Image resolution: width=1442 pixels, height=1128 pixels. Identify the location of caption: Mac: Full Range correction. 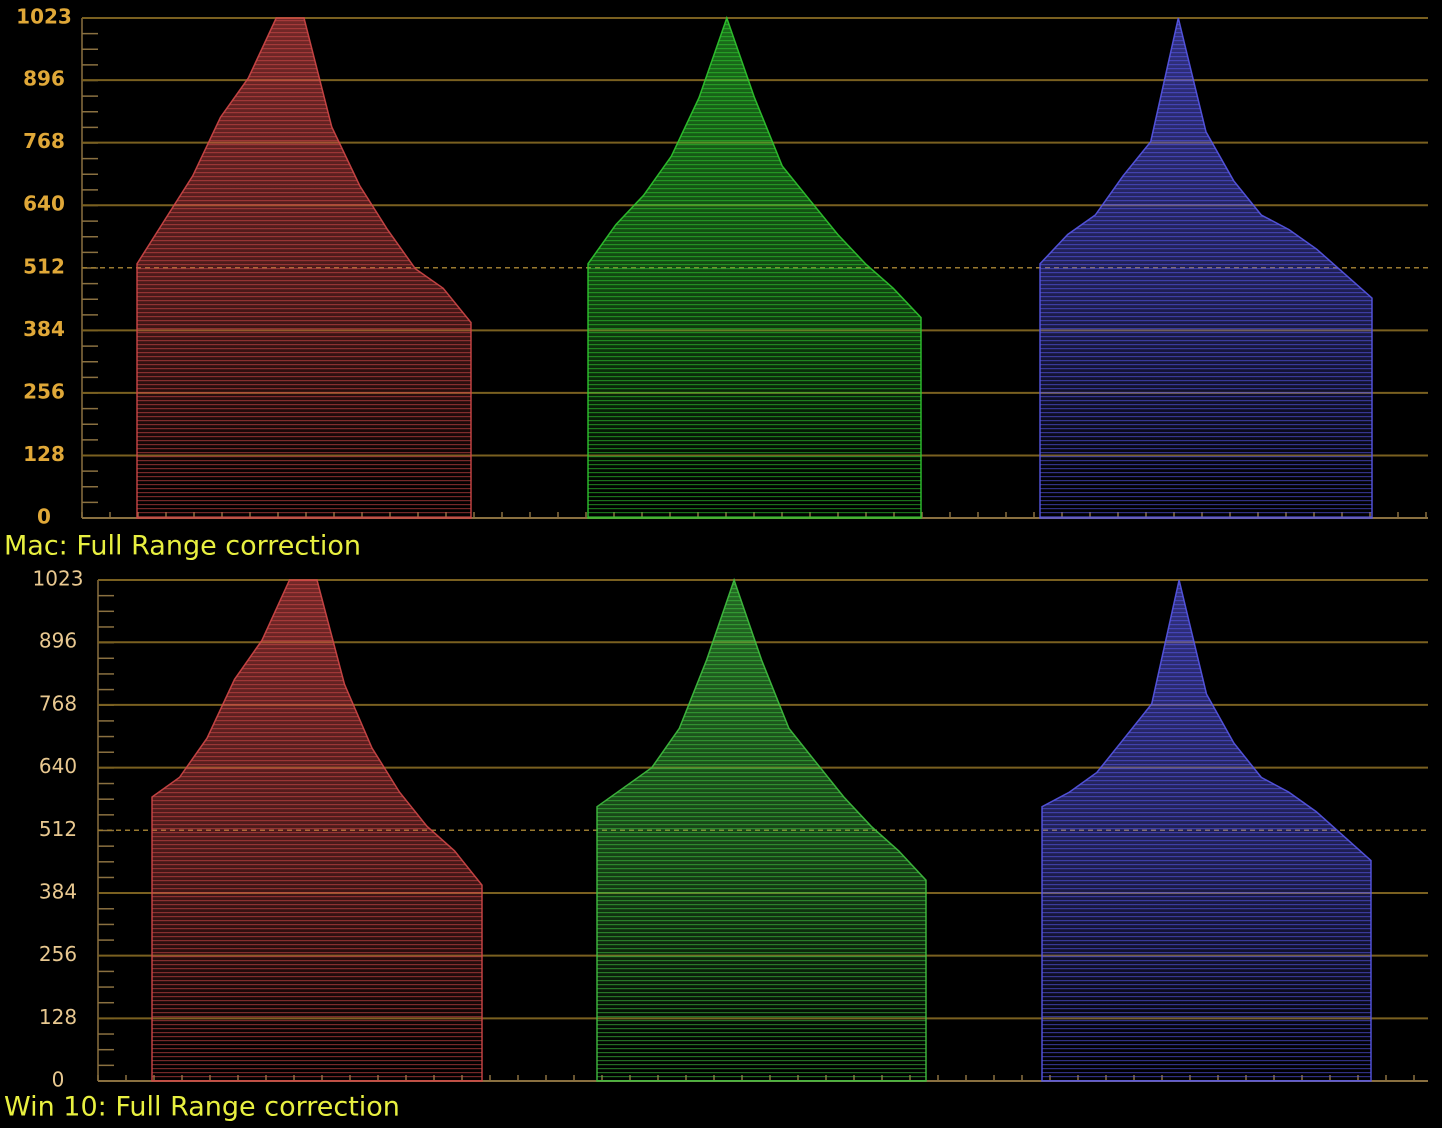
(182, 546).